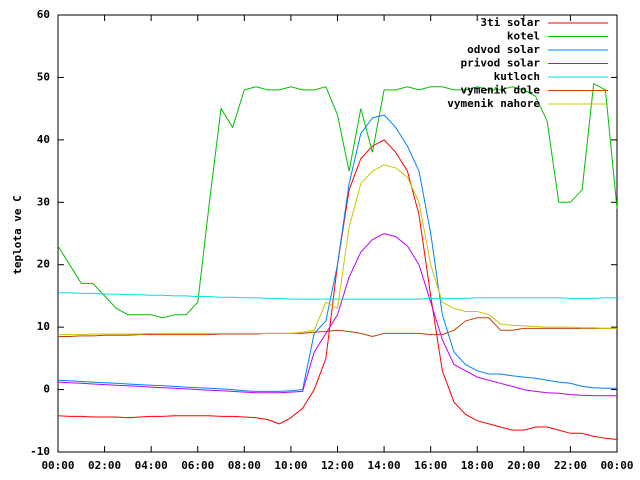 This screenshot has width=640, height=480. What do you see at coordinates (43, 139) in the screenshot?
I see `y-tick-label: 40` at bounding box center [43, 139].